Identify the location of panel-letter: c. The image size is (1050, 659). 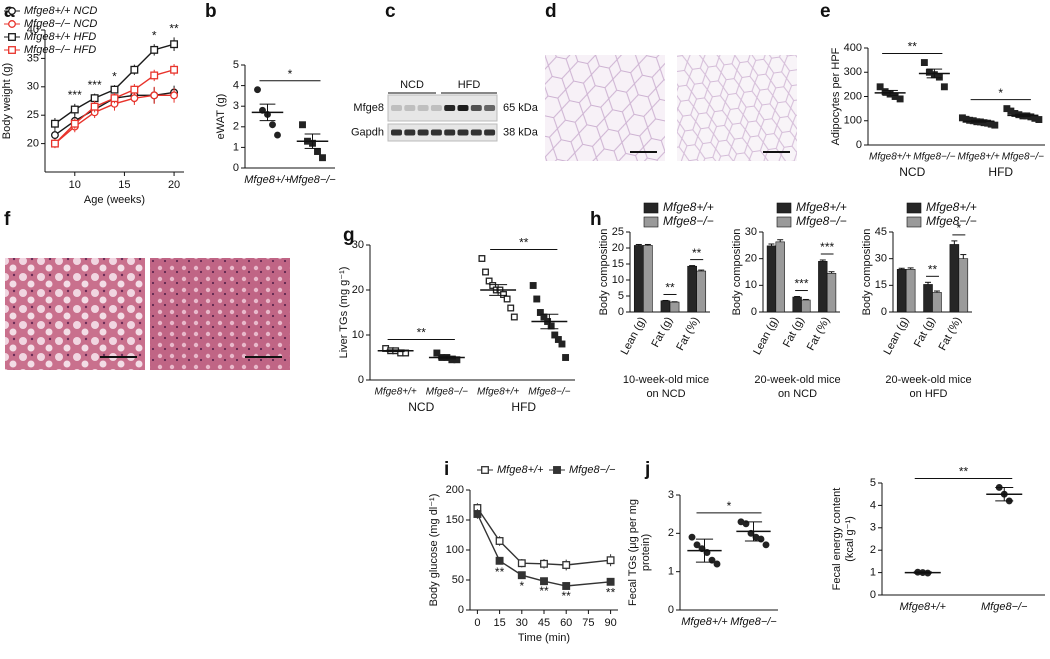
(390, 11).